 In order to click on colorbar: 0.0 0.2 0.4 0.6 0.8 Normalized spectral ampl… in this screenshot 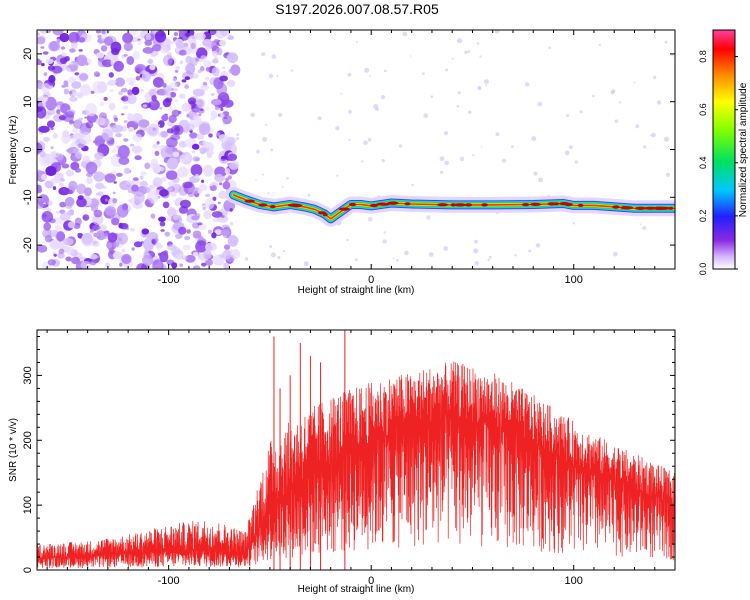, I will do `click(723, 152)`.